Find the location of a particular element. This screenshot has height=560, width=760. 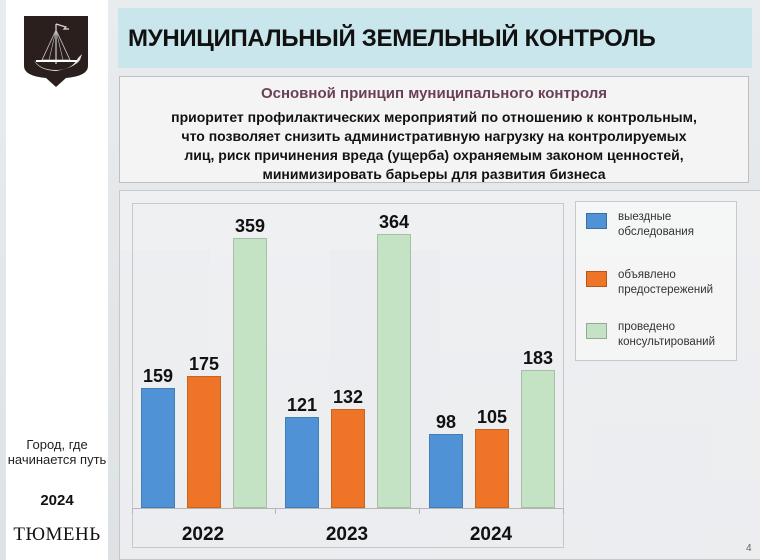

sidebar is located at coordinates (57, 280).